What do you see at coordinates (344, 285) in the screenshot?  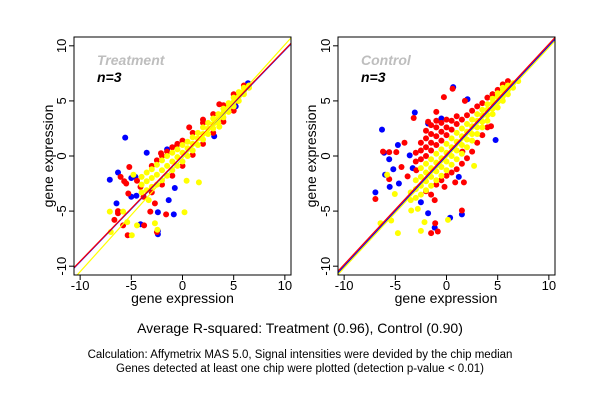 I see `x-tick-label: -10` at bounding box center [344, 285].